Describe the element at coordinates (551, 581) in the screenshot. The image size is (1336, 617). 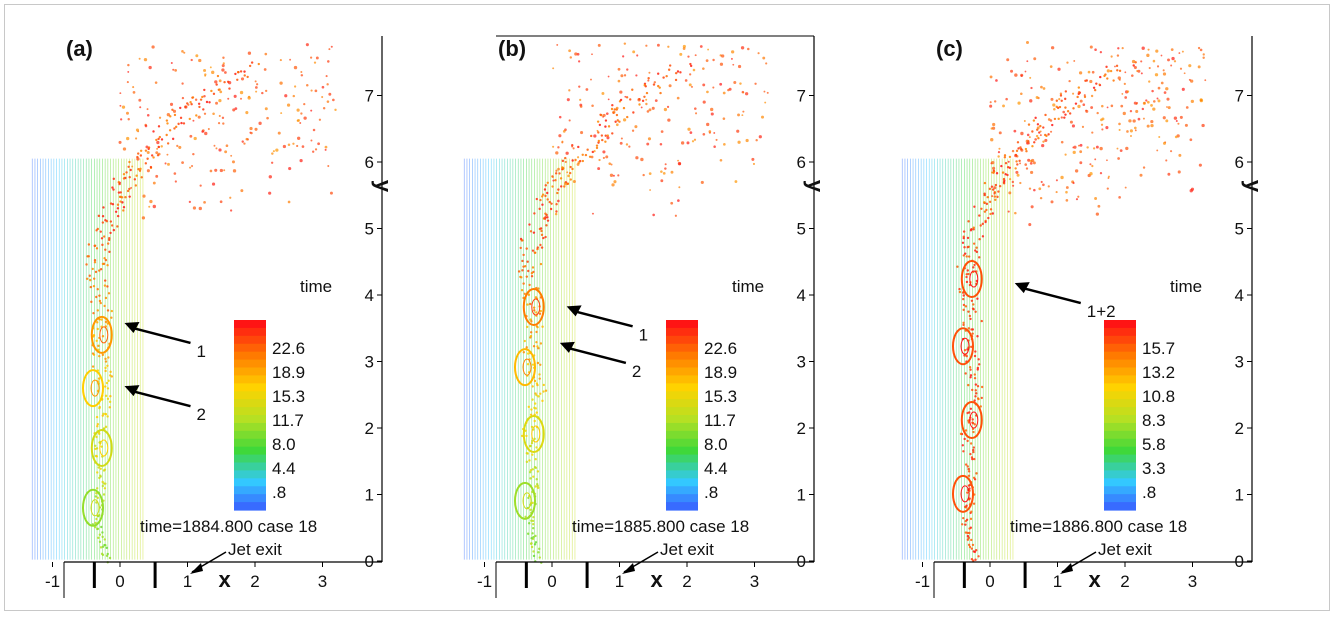
I see `x-tick-label: 0` at that location.